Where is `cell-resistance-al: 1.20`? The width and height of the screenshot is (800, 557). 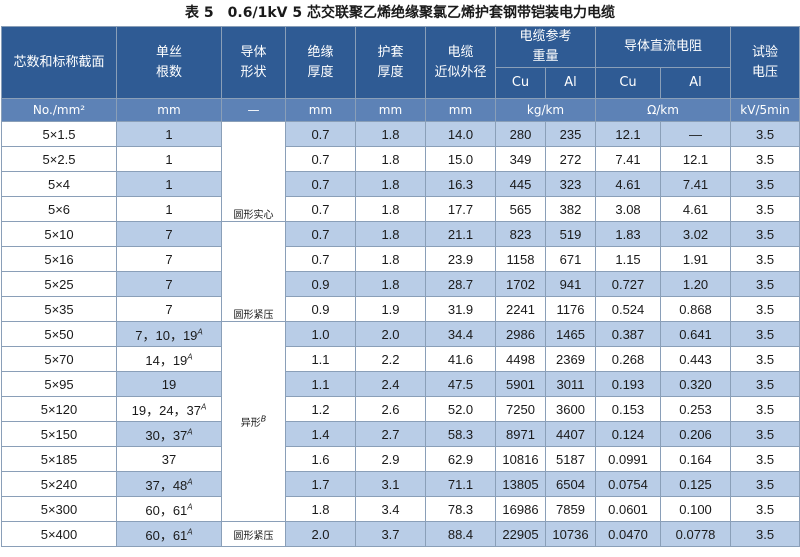 cell-resistance-al: 1.20 is located at coordinates (696, 284).